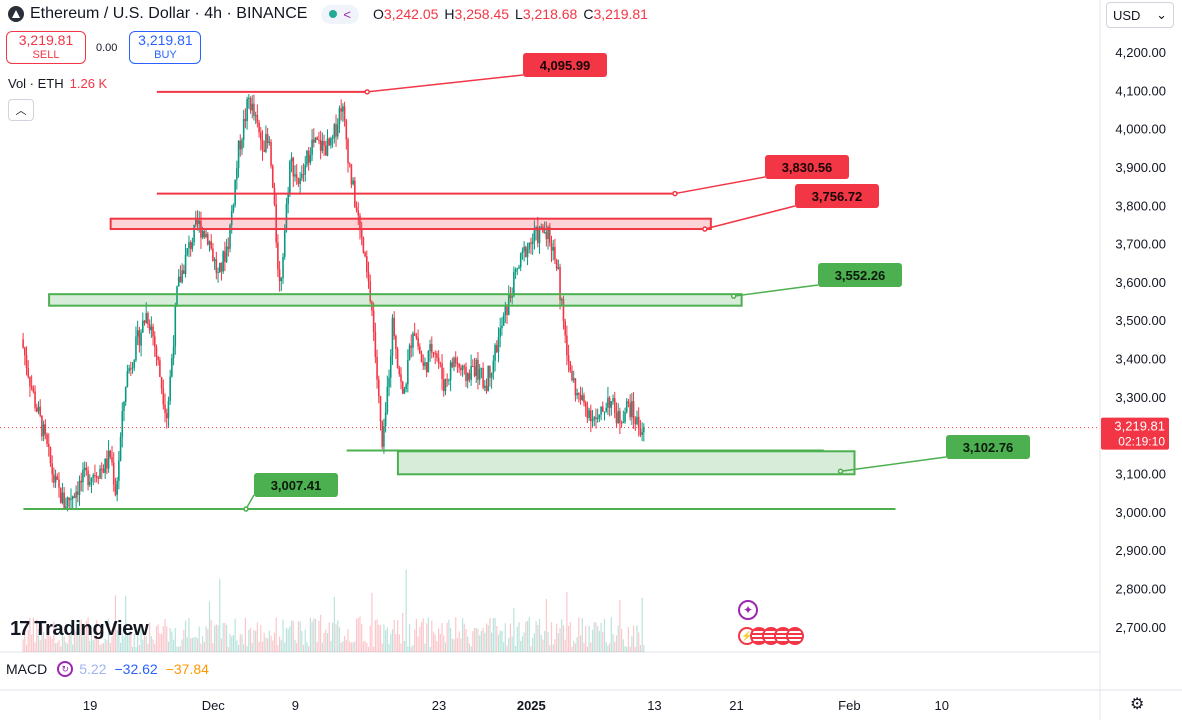  I want to click on currency-select: USD ⌄, so click(1140, 15).